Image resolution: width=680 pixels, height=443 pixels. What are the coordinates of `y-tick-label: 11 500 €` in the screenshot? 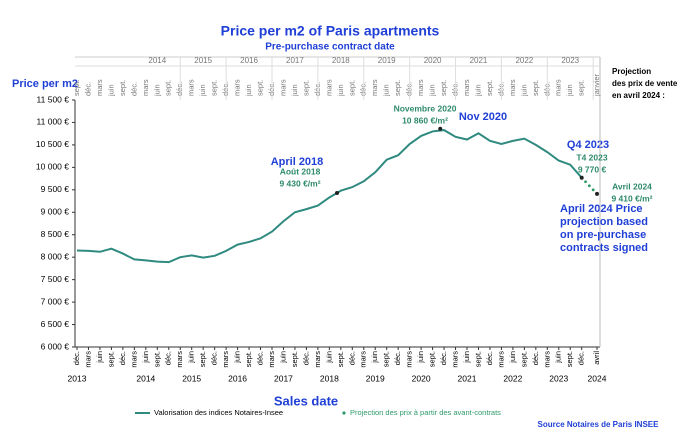 It's located at (53, 99).